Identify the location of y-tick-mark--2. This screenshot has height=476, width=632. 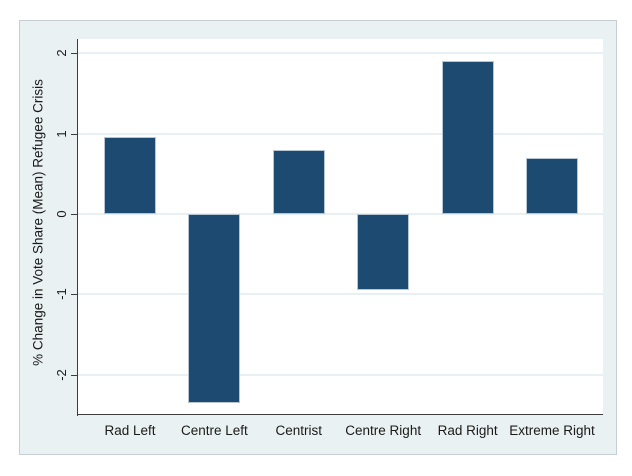
(74, 375).